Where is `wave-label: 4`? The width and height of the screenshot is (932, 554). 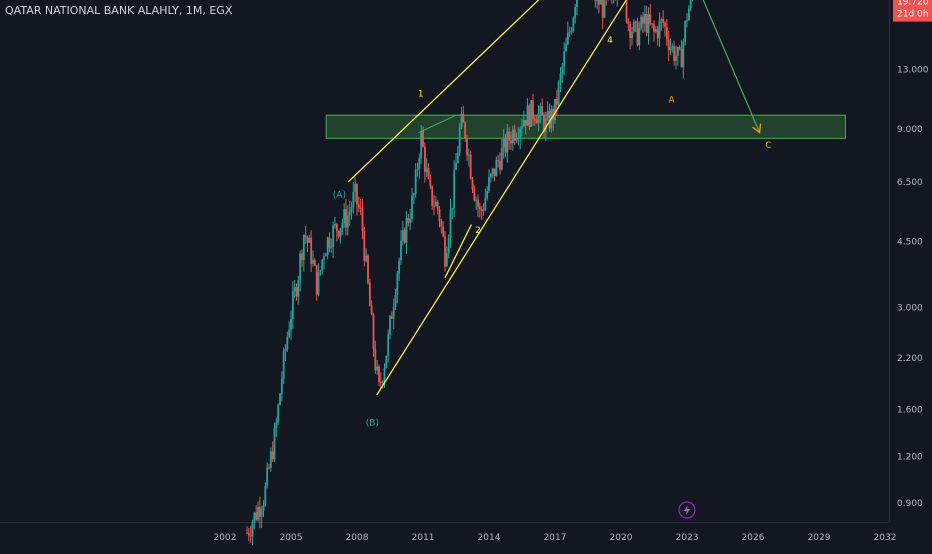 wave-label: 4 is located at coordinates (610, 41).